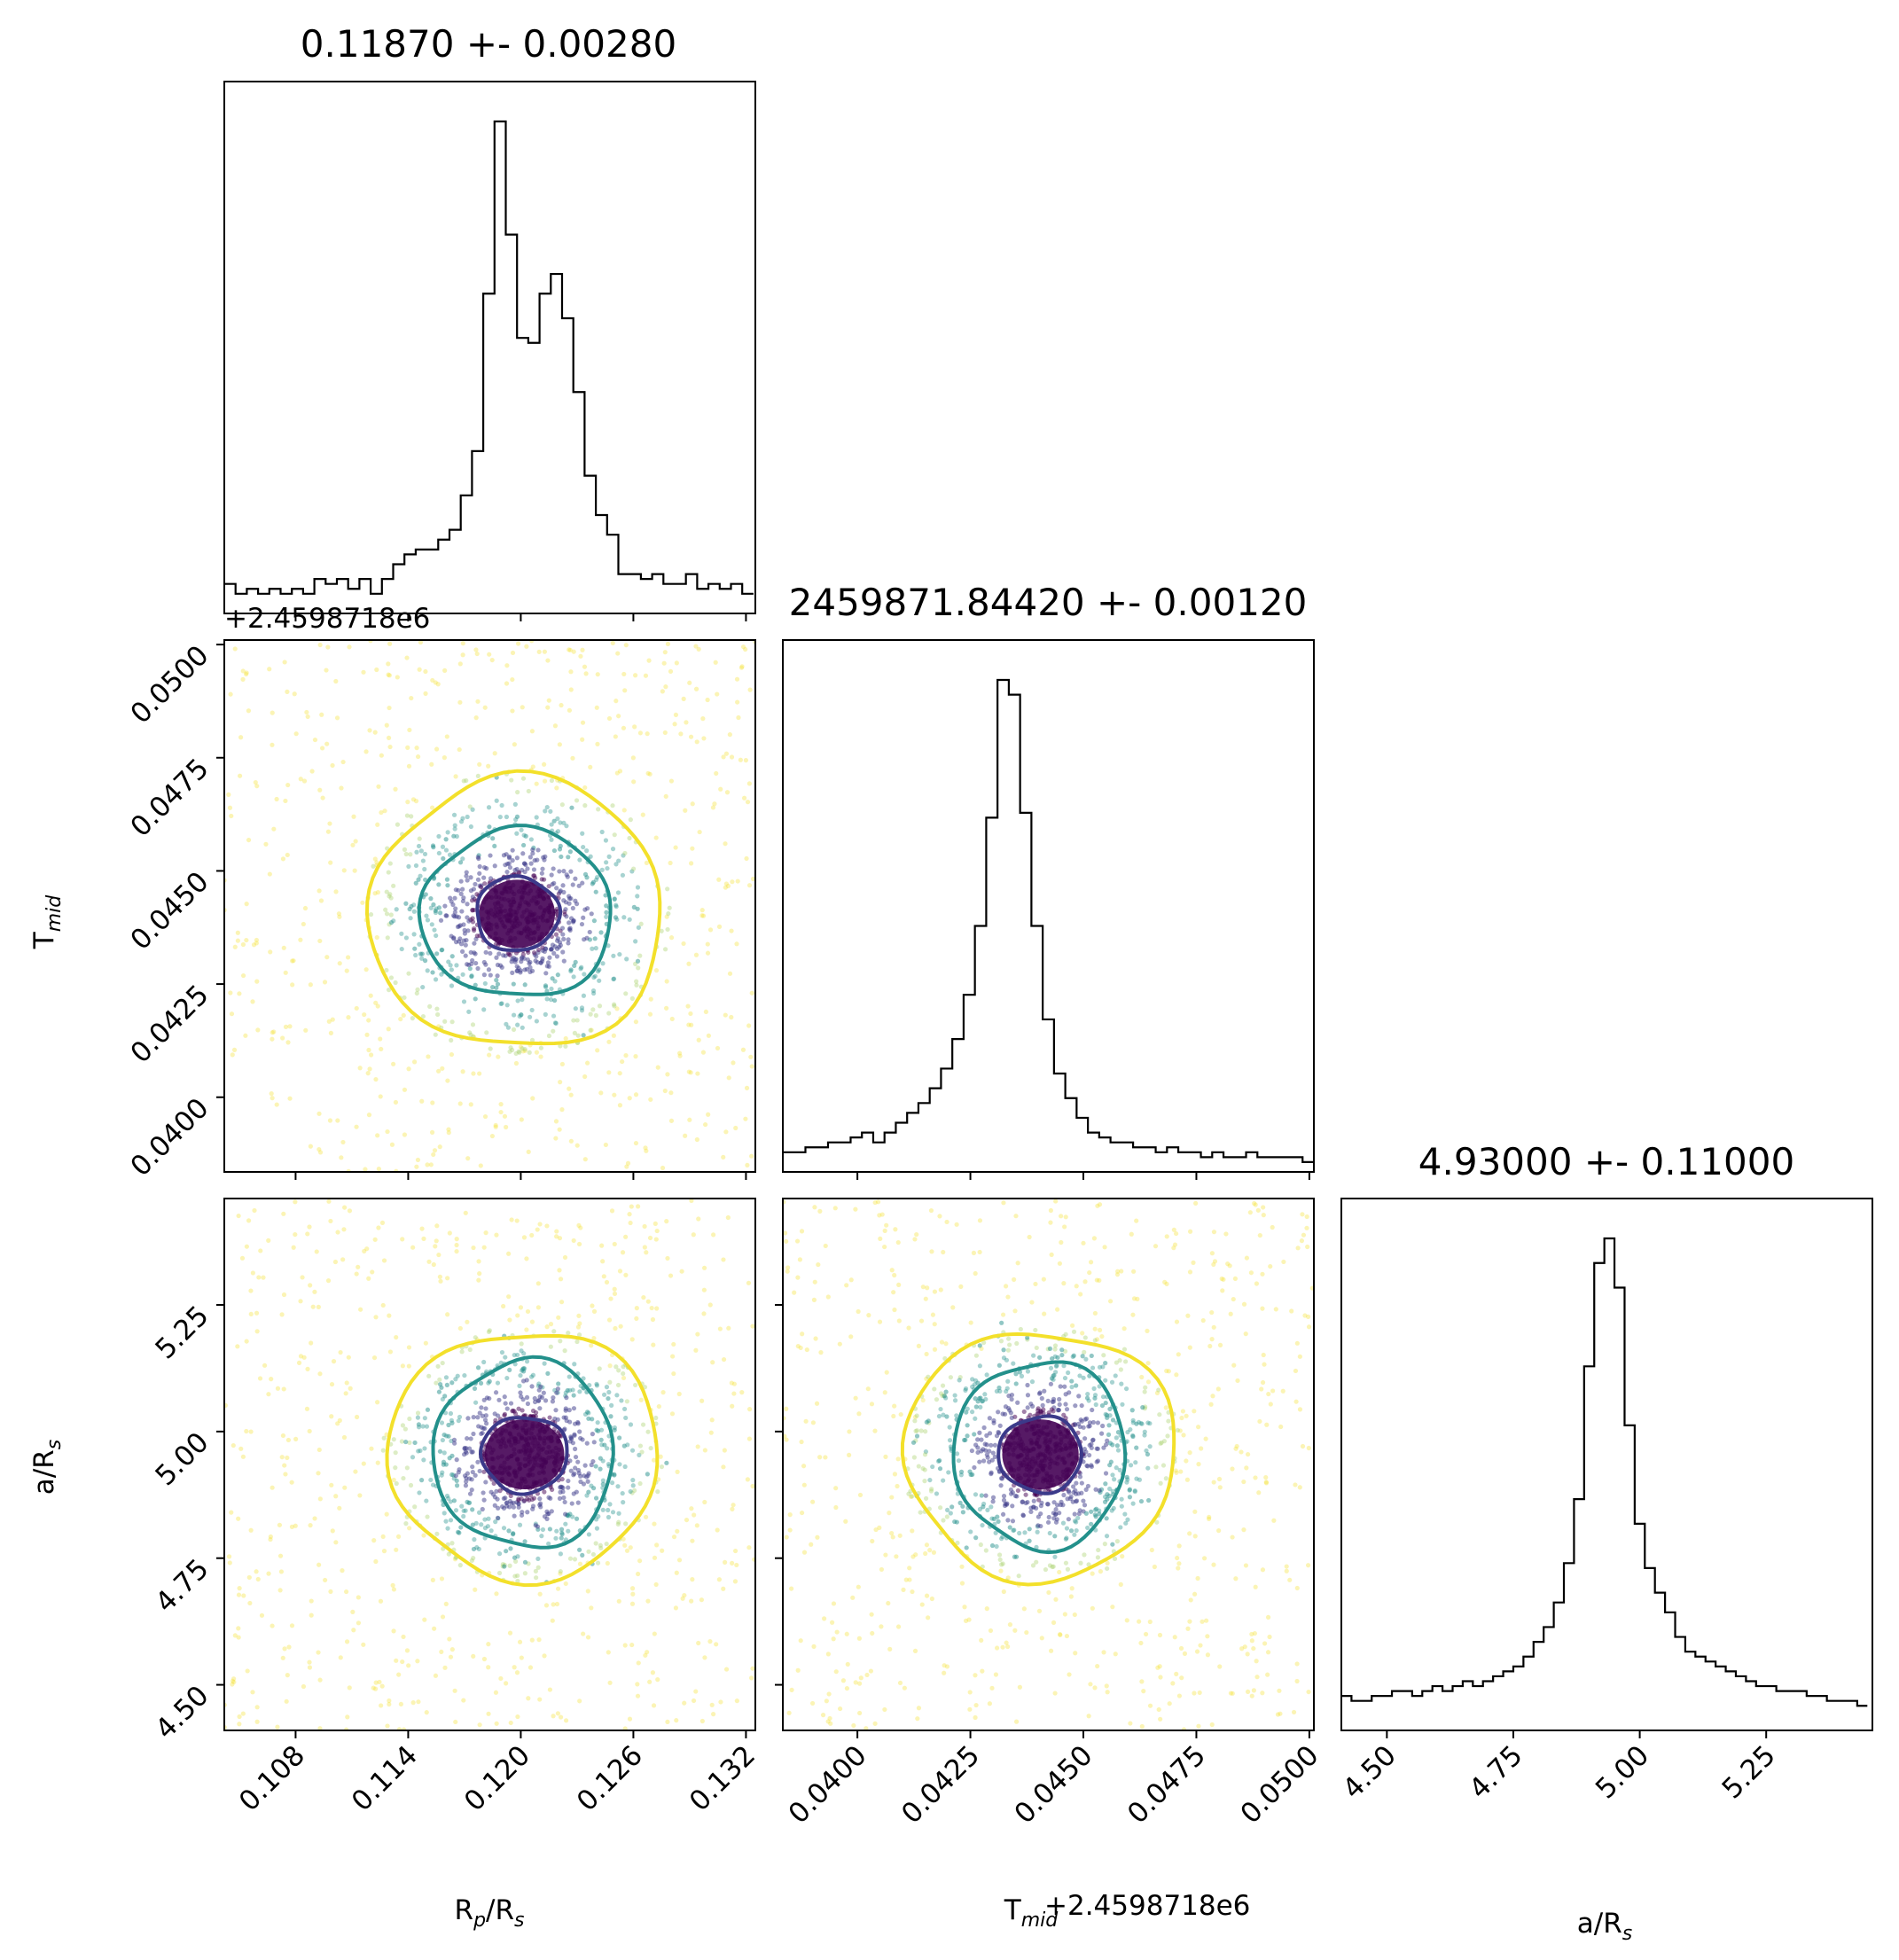 This screenshot has height=1960, width=1899. Describe the element at coordinates (1167, 1784) in the screenshot. I see `x-tick-label: 0.0475` at that location.